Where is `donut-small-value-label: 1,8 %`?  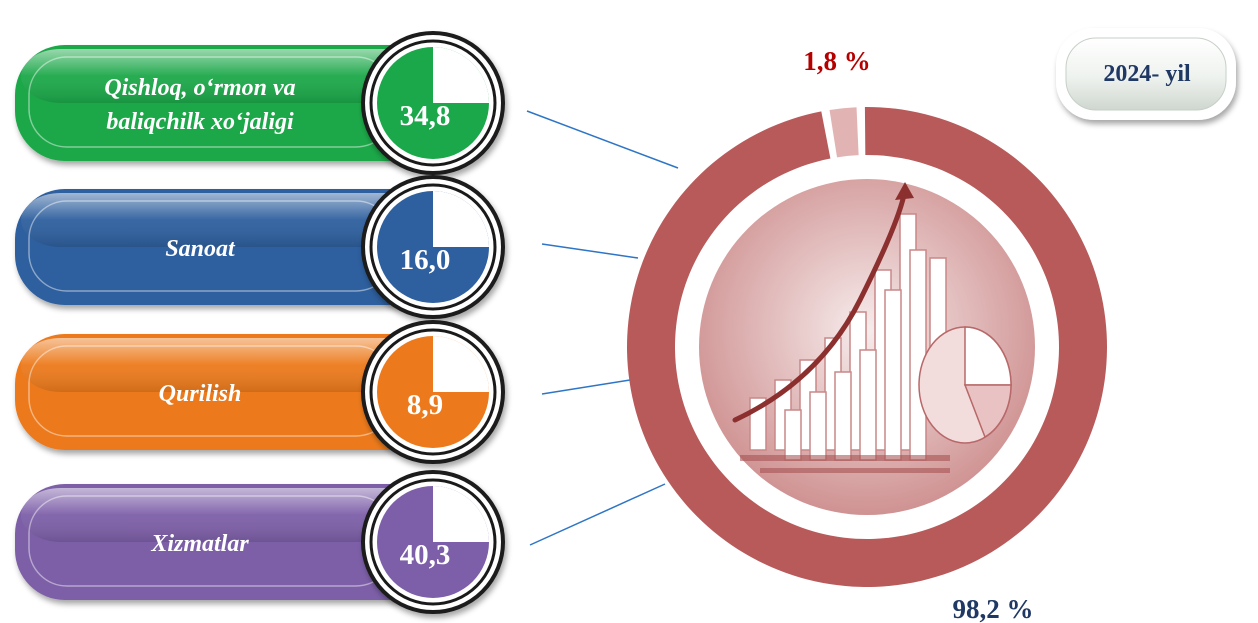
donut-small-value-label: 1,8 % is located at coordinates (837, 61).